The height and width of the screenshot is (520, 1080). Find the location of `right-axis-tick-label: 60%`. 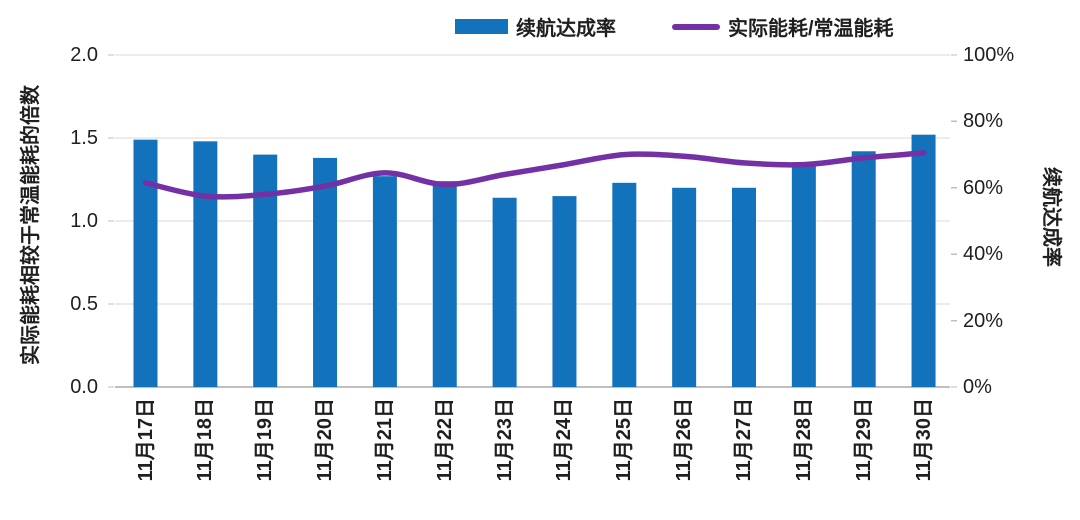

right-axis-tick-label: 60% is located at coordinates (983, 187).